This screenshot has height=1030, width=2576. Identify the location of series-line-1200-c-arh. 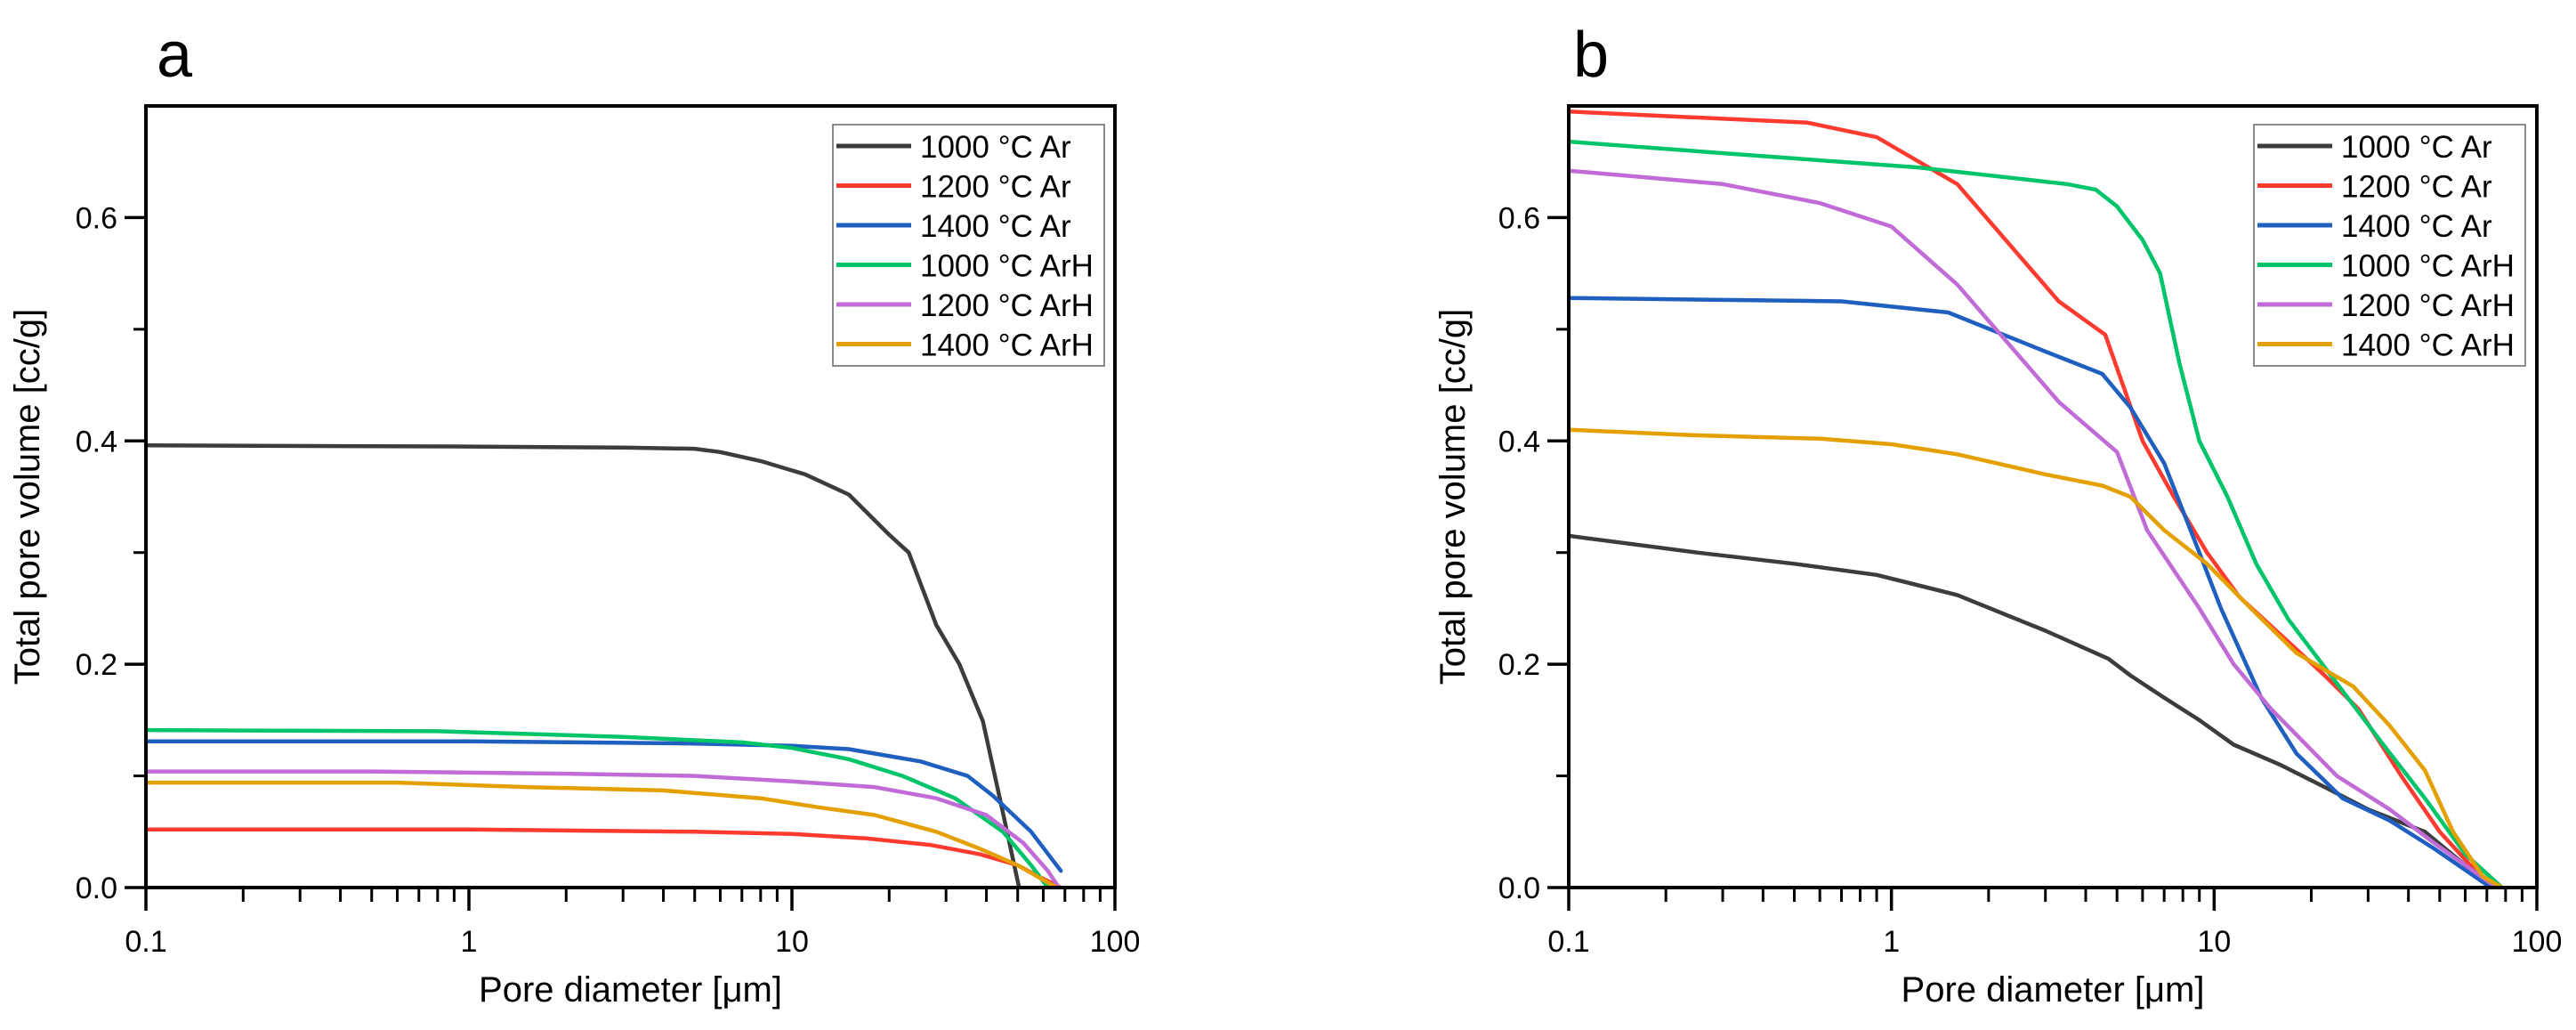
(604, 828).